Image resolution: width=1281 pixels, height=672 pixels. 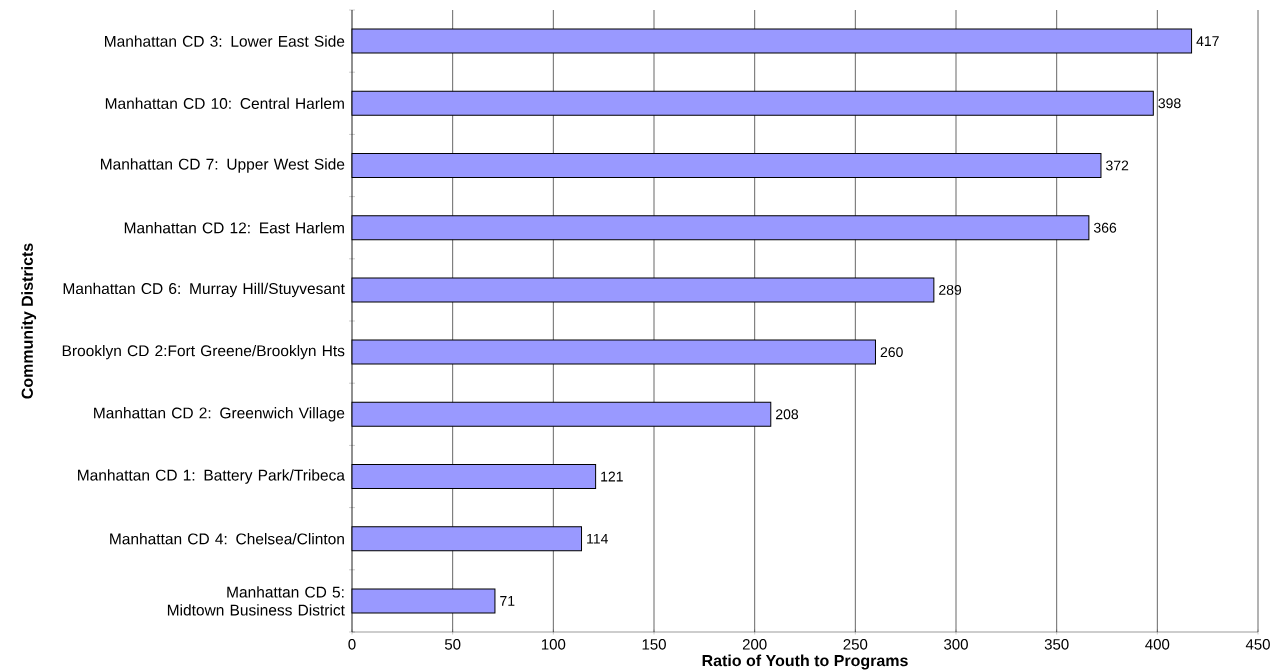 What do you see at coordinates (219, 414) in the screenshot?
I see `y-tick-label: Manhattan CD 2: Greenwich Village` at bounding box center [219, 414].